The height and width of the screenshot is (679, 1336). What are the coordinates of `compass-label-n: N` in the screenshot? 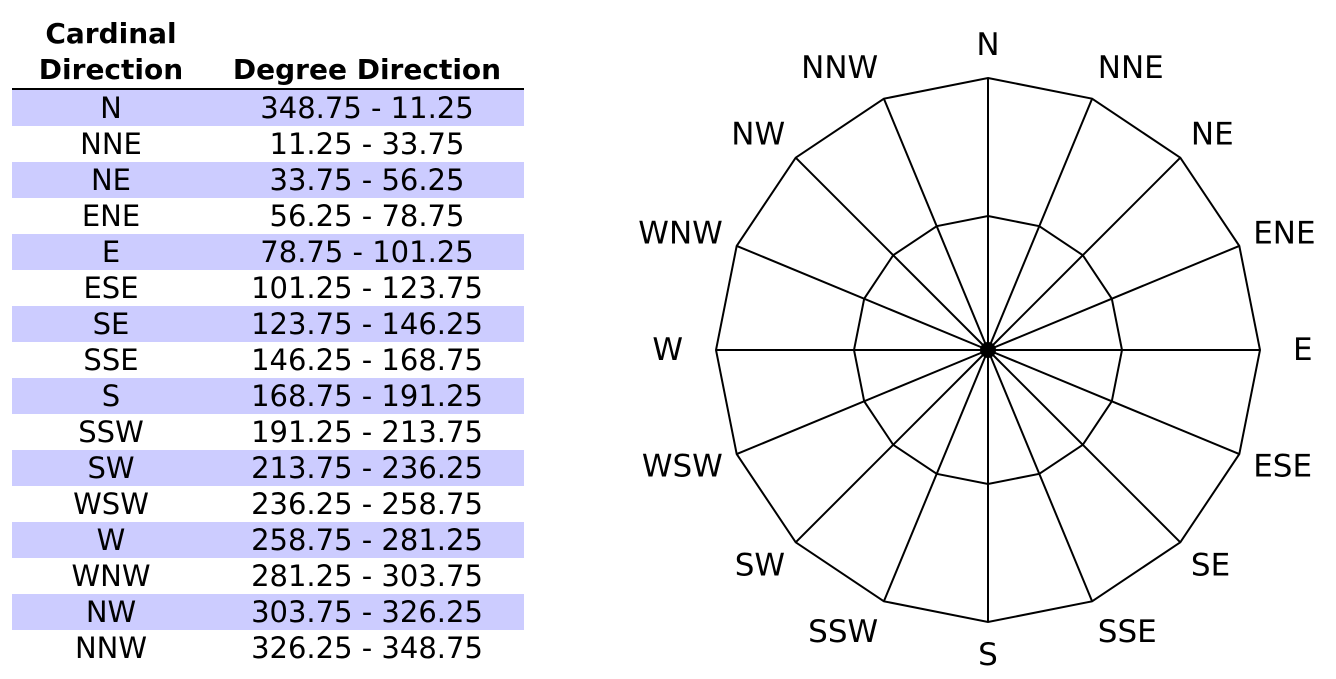 It's located at (987, 45).